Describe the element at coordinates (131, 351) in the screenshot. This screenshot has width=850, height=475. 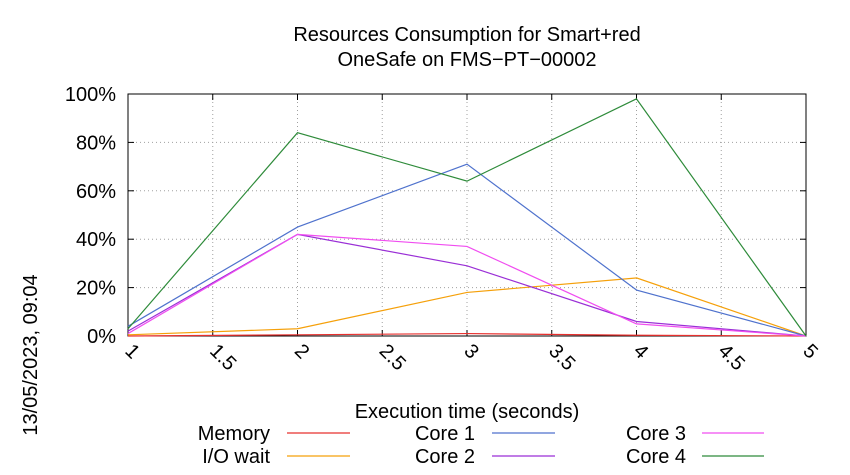
I see `x-tick-label: 1` at that location.